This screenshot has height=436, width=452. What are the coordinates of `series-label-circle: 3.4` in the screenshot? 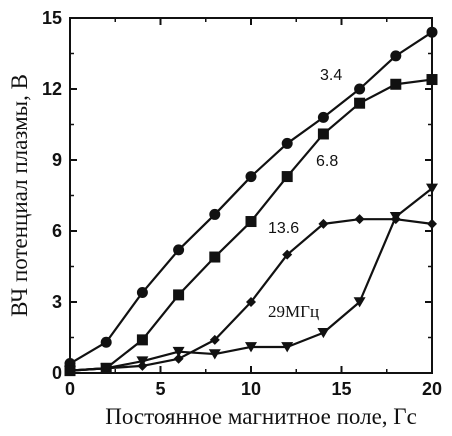 It's located at (331, 75).